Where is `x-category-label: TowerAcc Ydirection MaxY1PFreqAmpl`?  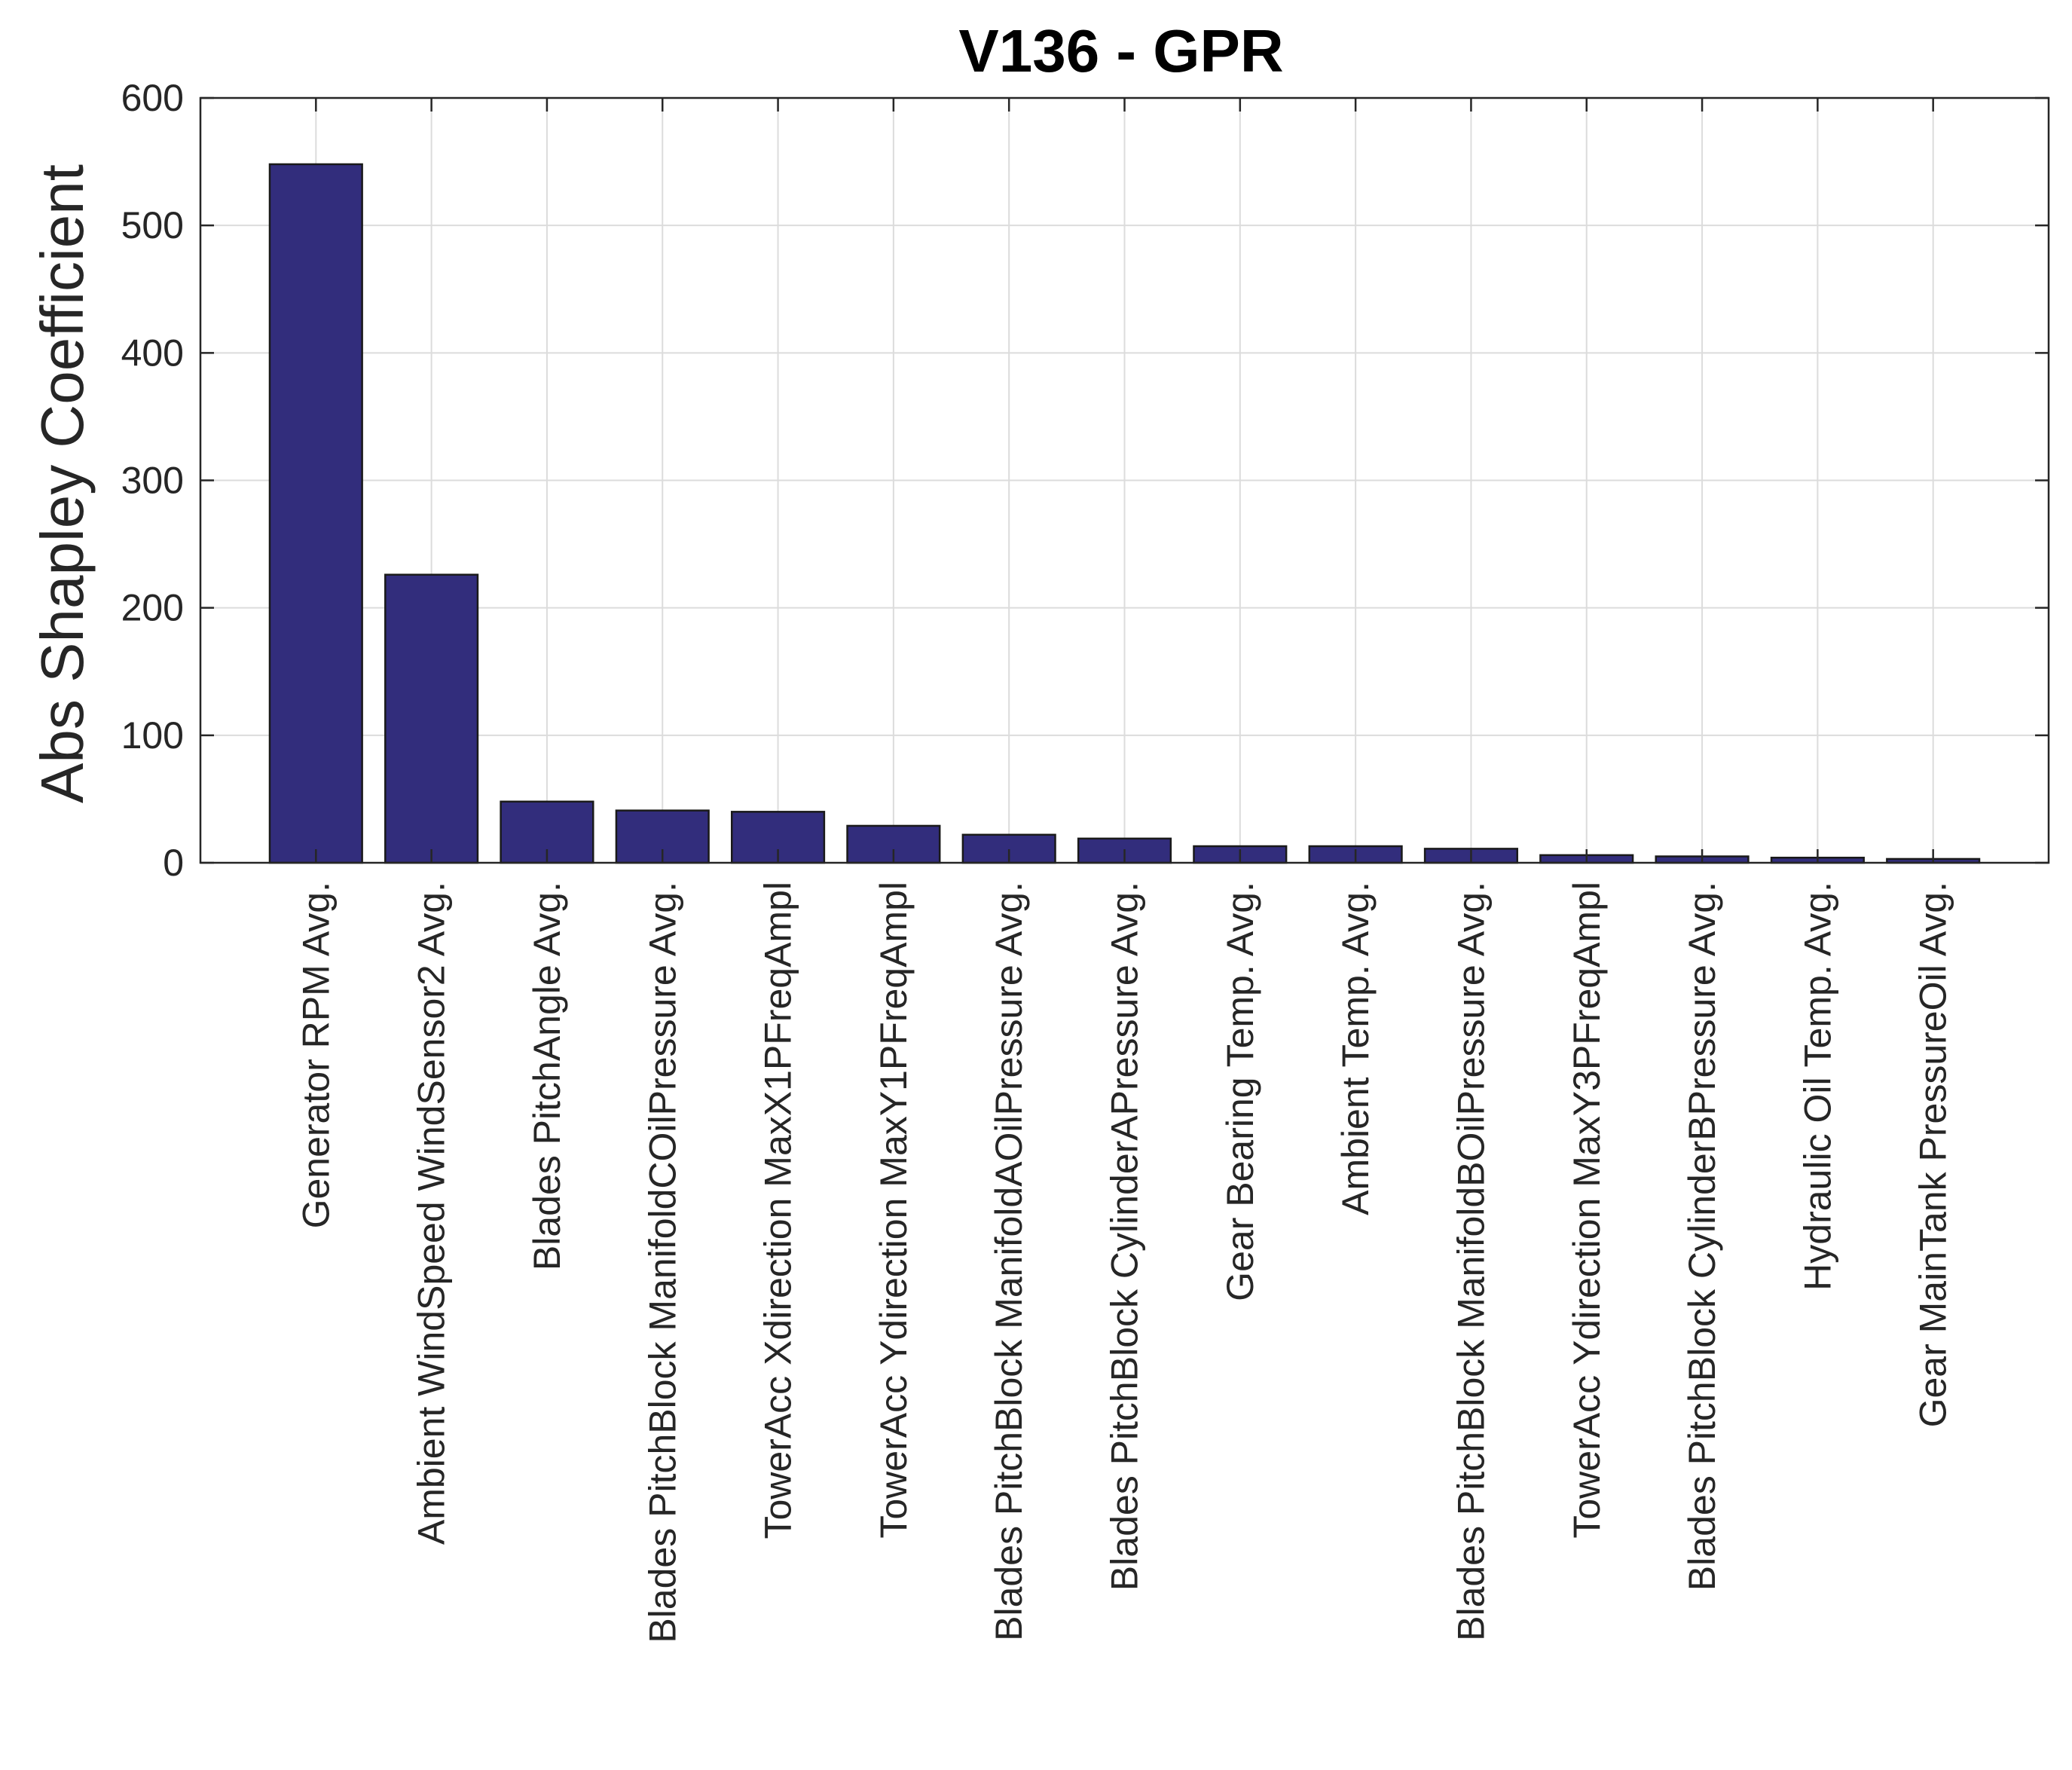
x-category-label: TowerAcc Ydirection MaxY1PFreqAmpl is located at coordinates (894, 1210).